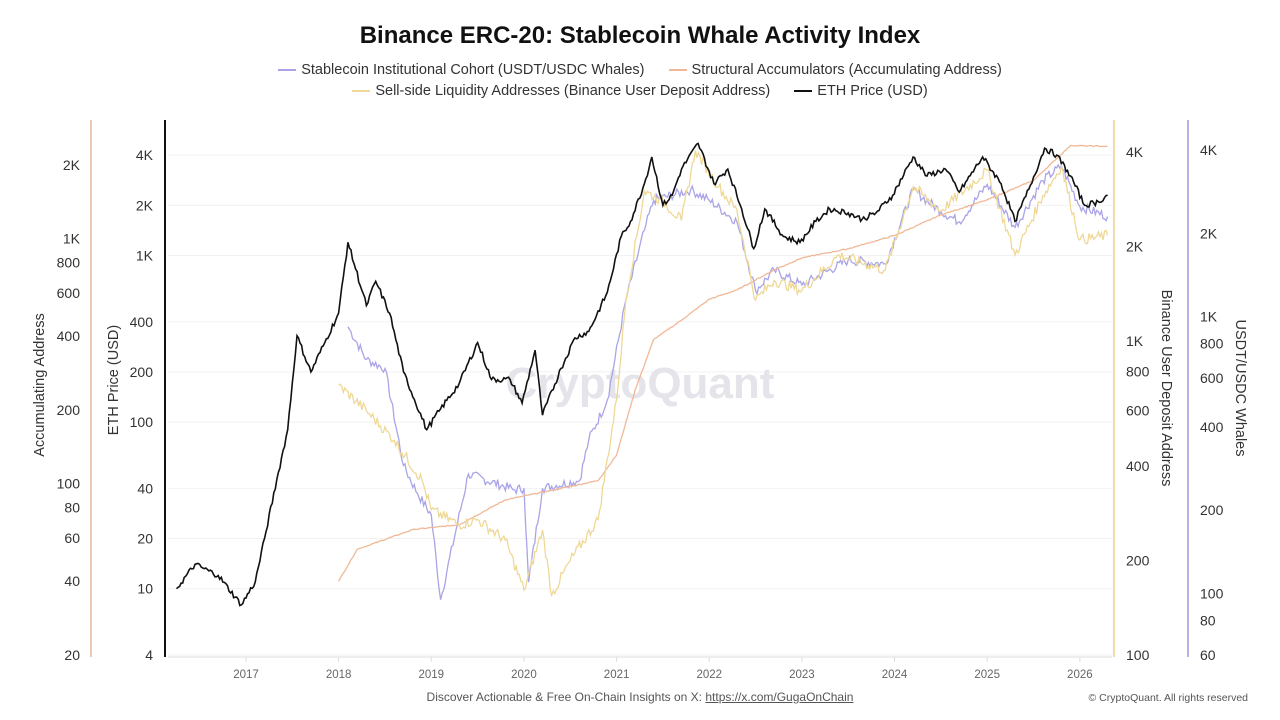 The image size is (1280, 720). What do you see at coordinates (1212, 594) in the screenshot?
I see `whales-tick-label: 100` at bounding box center [1212, 594].